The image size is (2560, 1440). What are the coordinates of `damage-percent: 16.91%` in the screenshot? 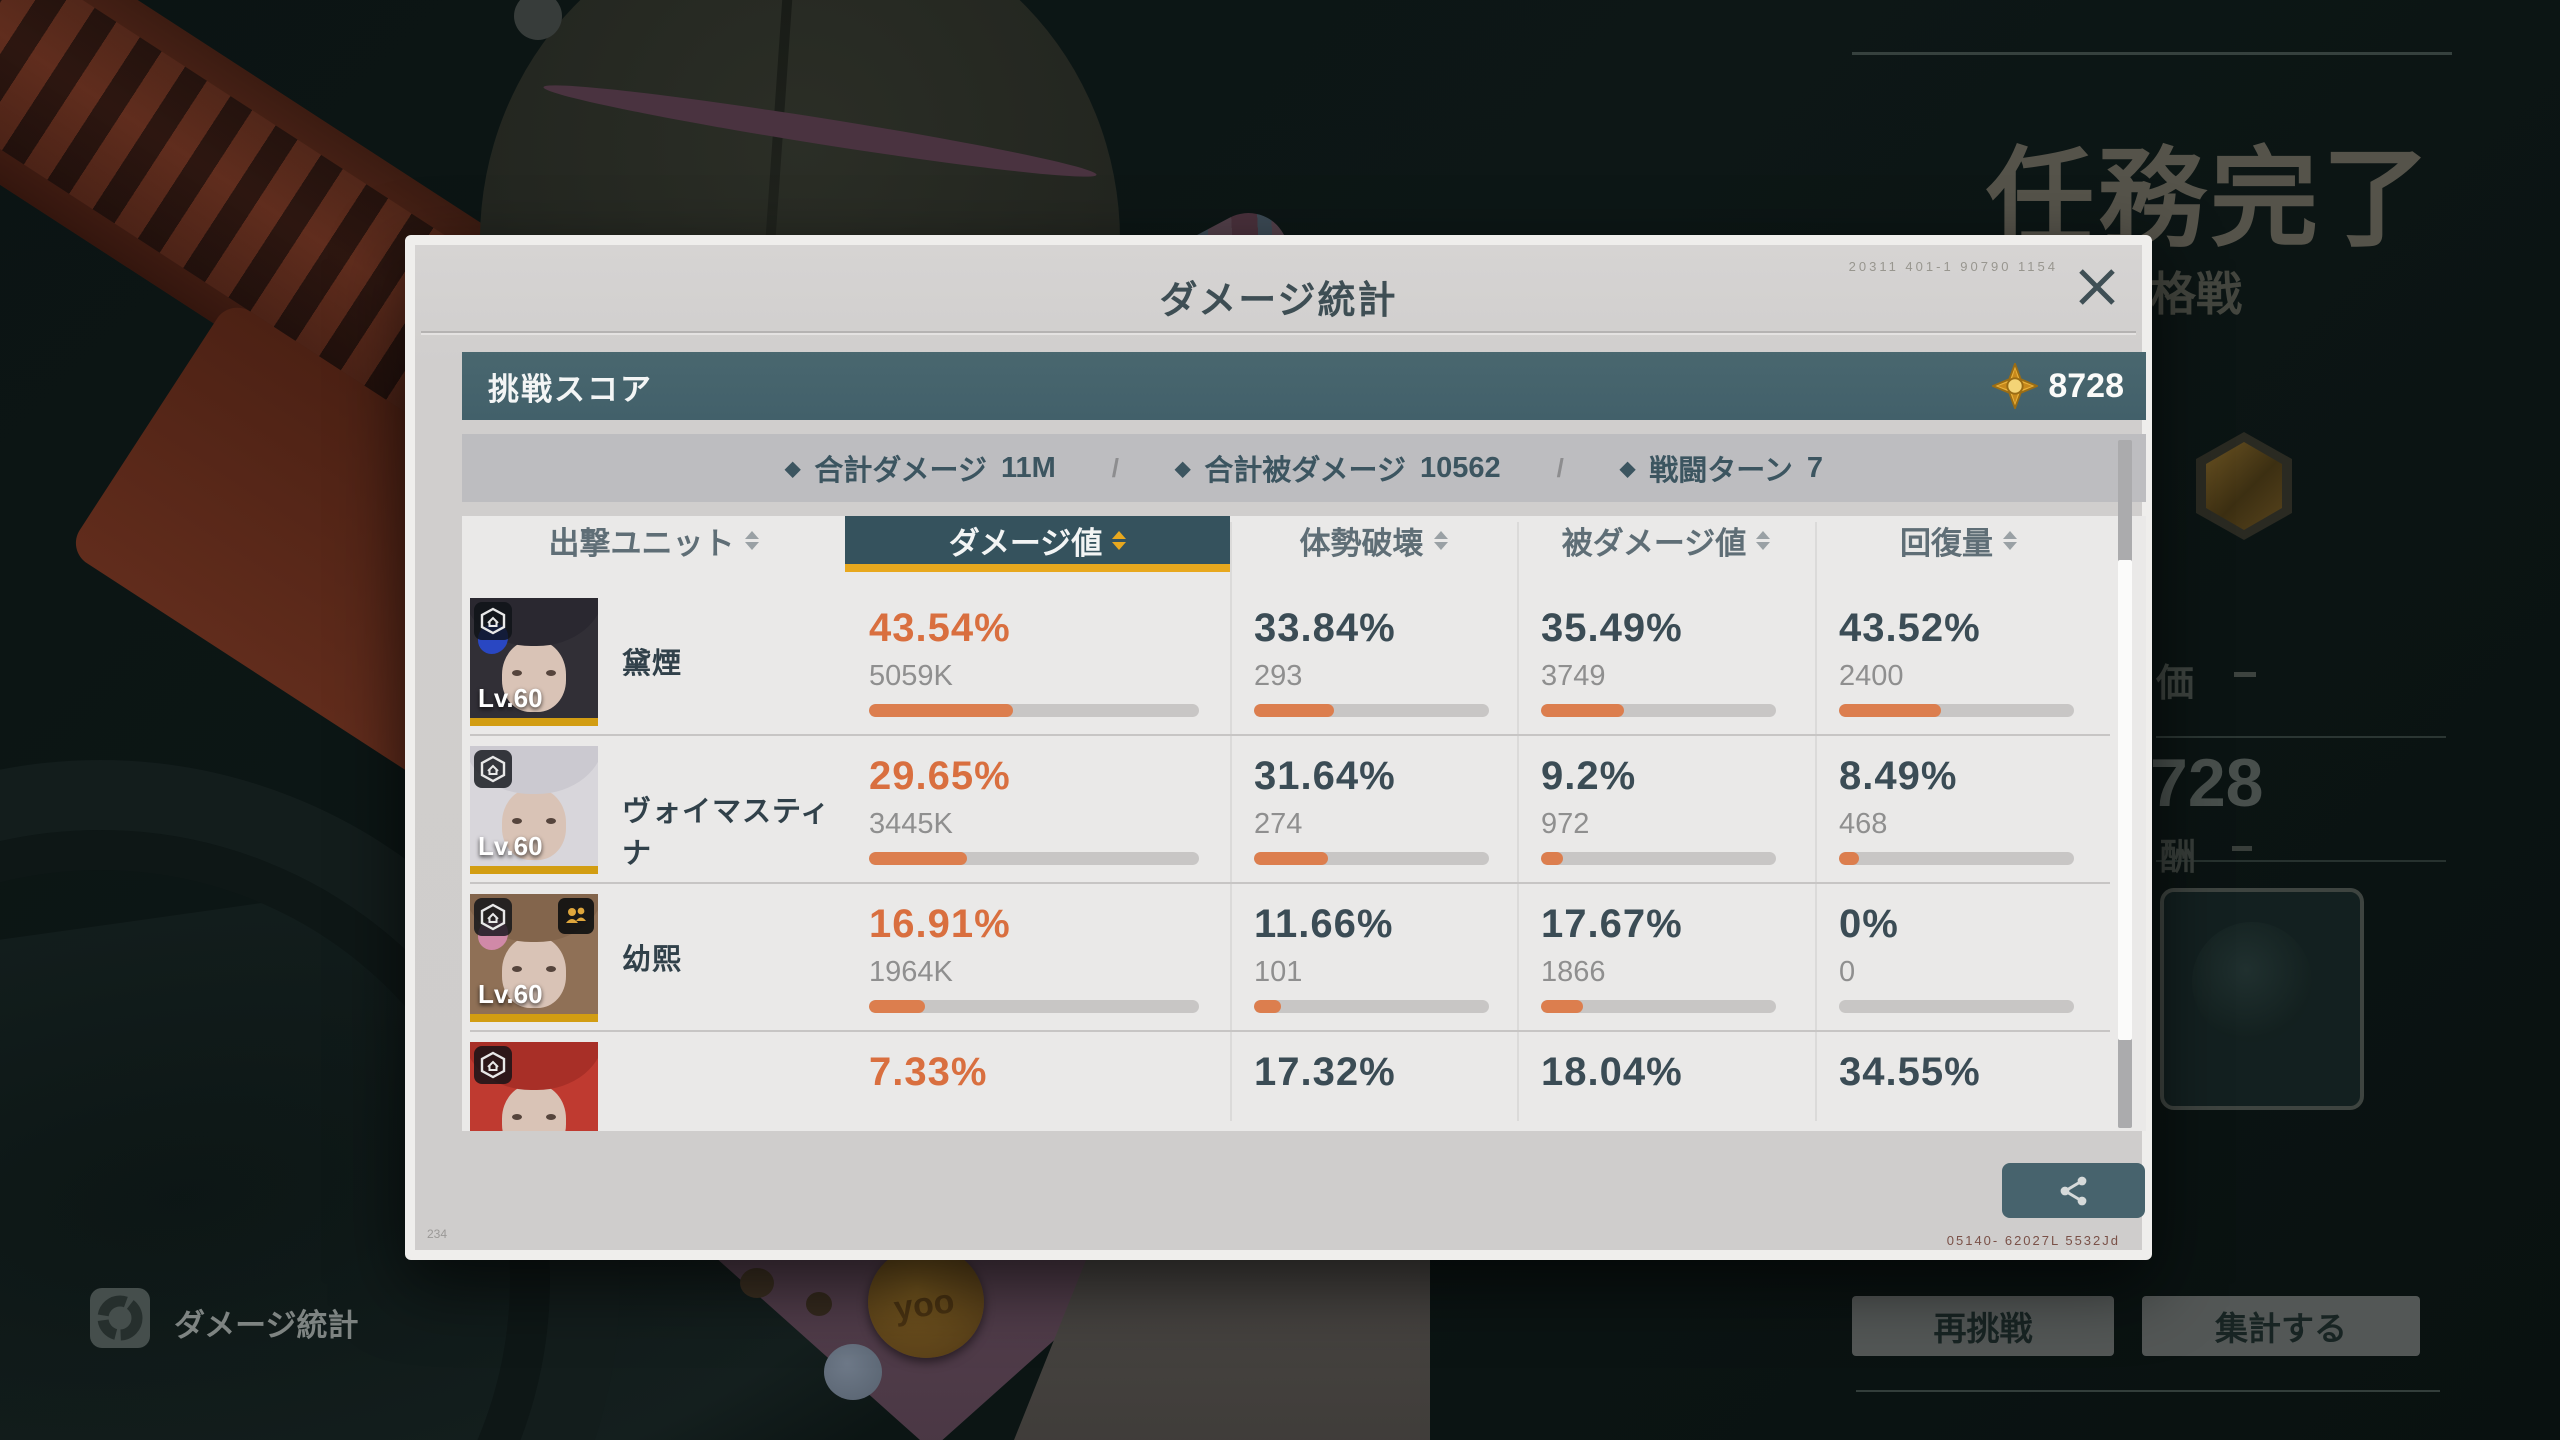 It's located at (940, 924).